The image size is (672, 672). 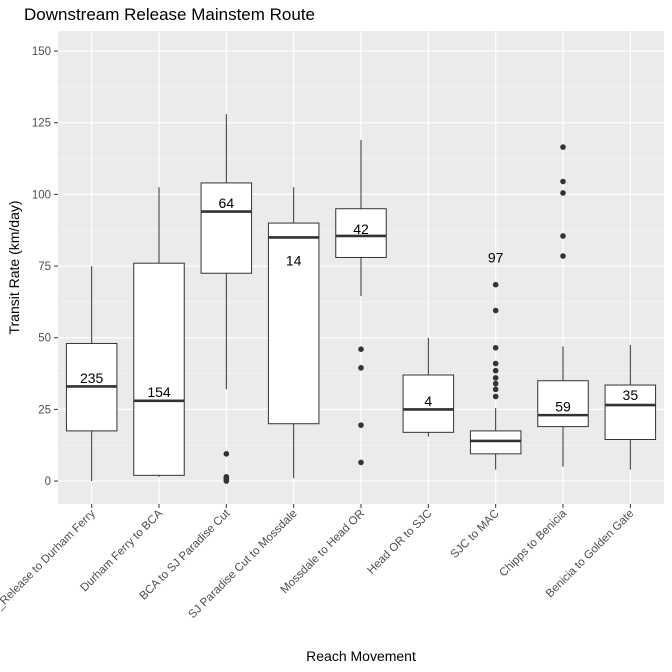 I want to click on box-group: 4, so click(x=428, y=387).